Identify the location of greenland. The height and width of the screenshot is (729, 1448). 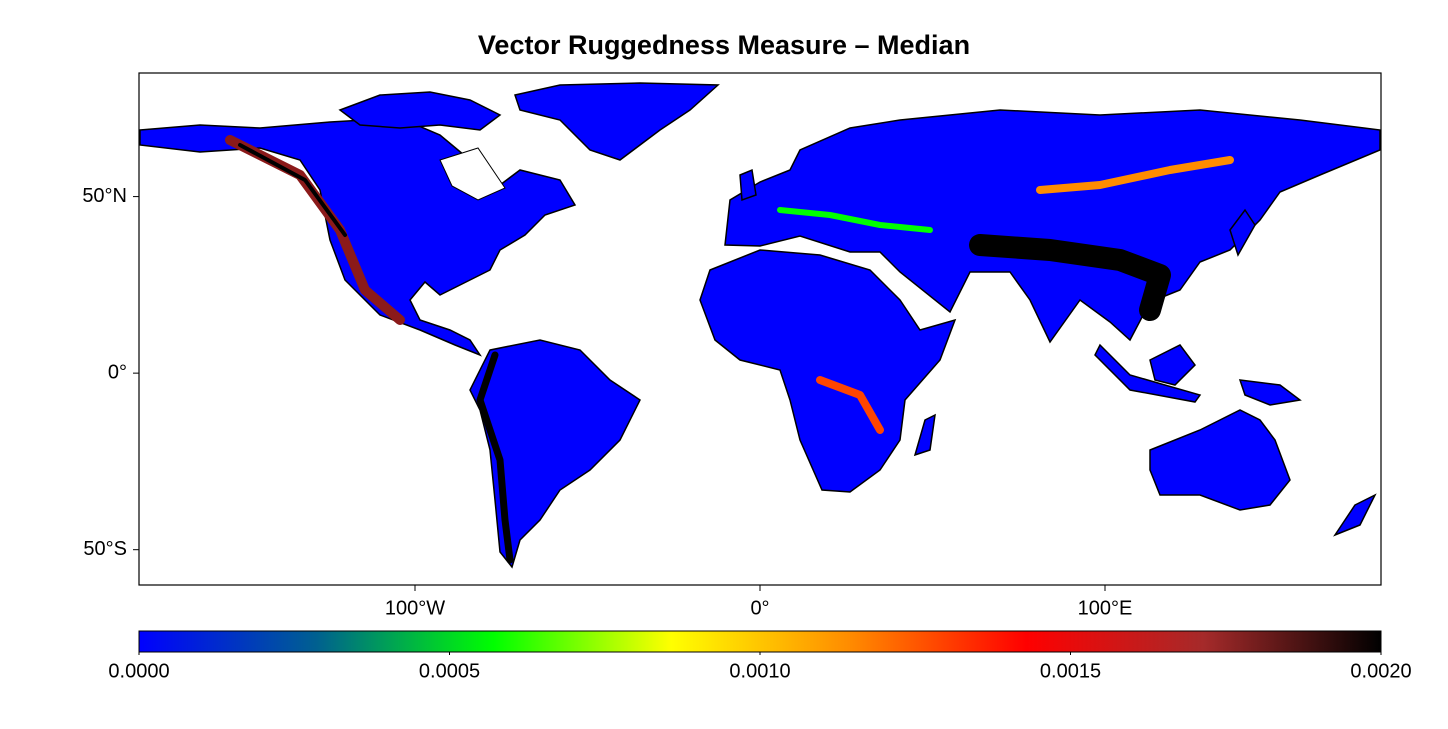
(617, 121).